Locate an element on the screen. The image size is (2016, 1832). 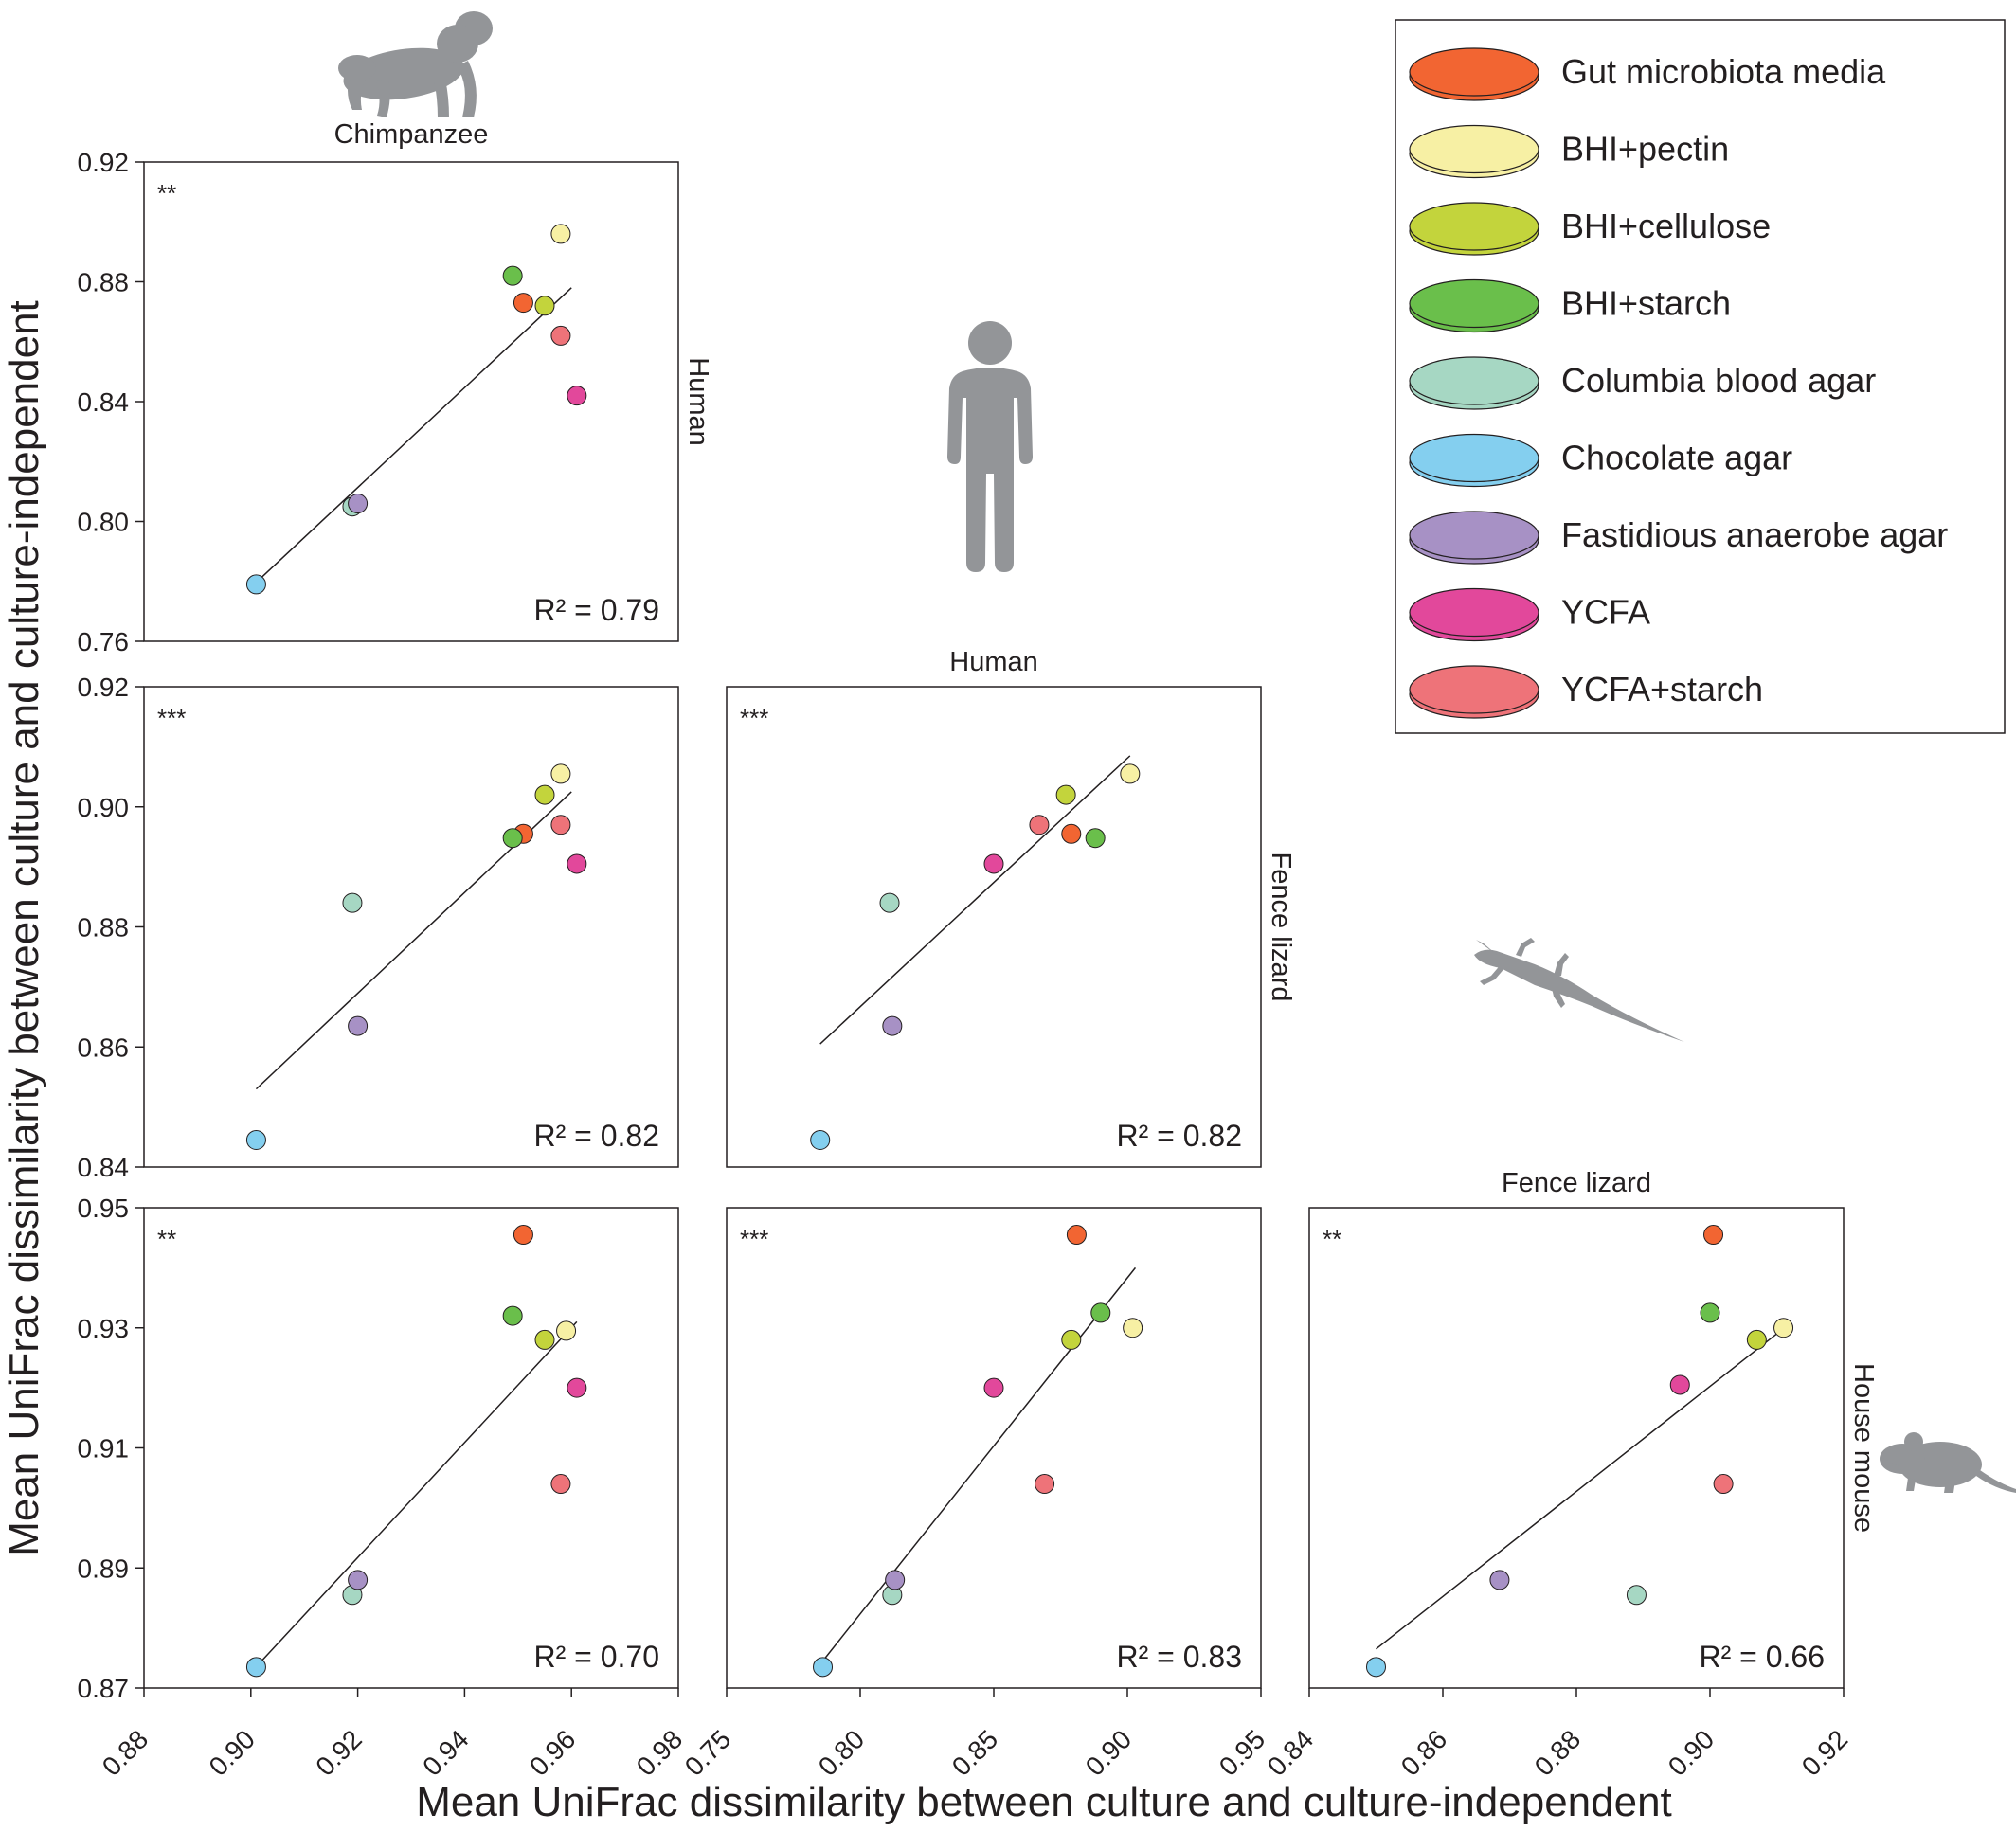
legend-item-pectin: BHI+pectin is located at coordinates (1569, 152).